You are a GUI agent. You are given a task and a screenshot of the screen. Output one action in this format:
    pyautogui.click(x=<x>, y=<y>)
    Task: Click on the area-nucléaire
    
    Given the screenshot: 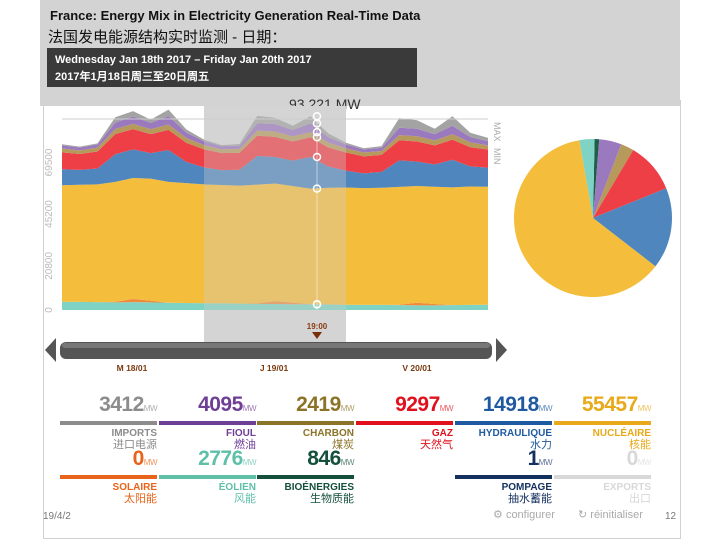 What is the action you would take?
    pyautogui.click(x=275, y=241)
    